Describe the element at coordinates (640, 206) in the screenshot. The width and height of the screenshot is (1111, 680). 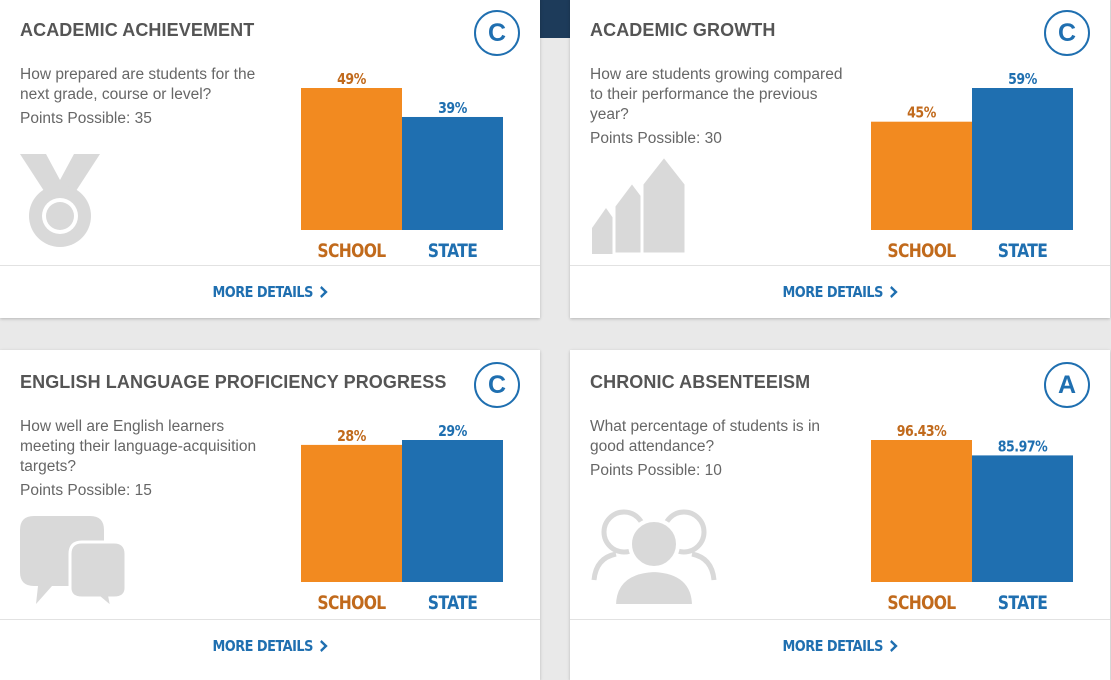
I see `growth-arrows-icon` at that location.